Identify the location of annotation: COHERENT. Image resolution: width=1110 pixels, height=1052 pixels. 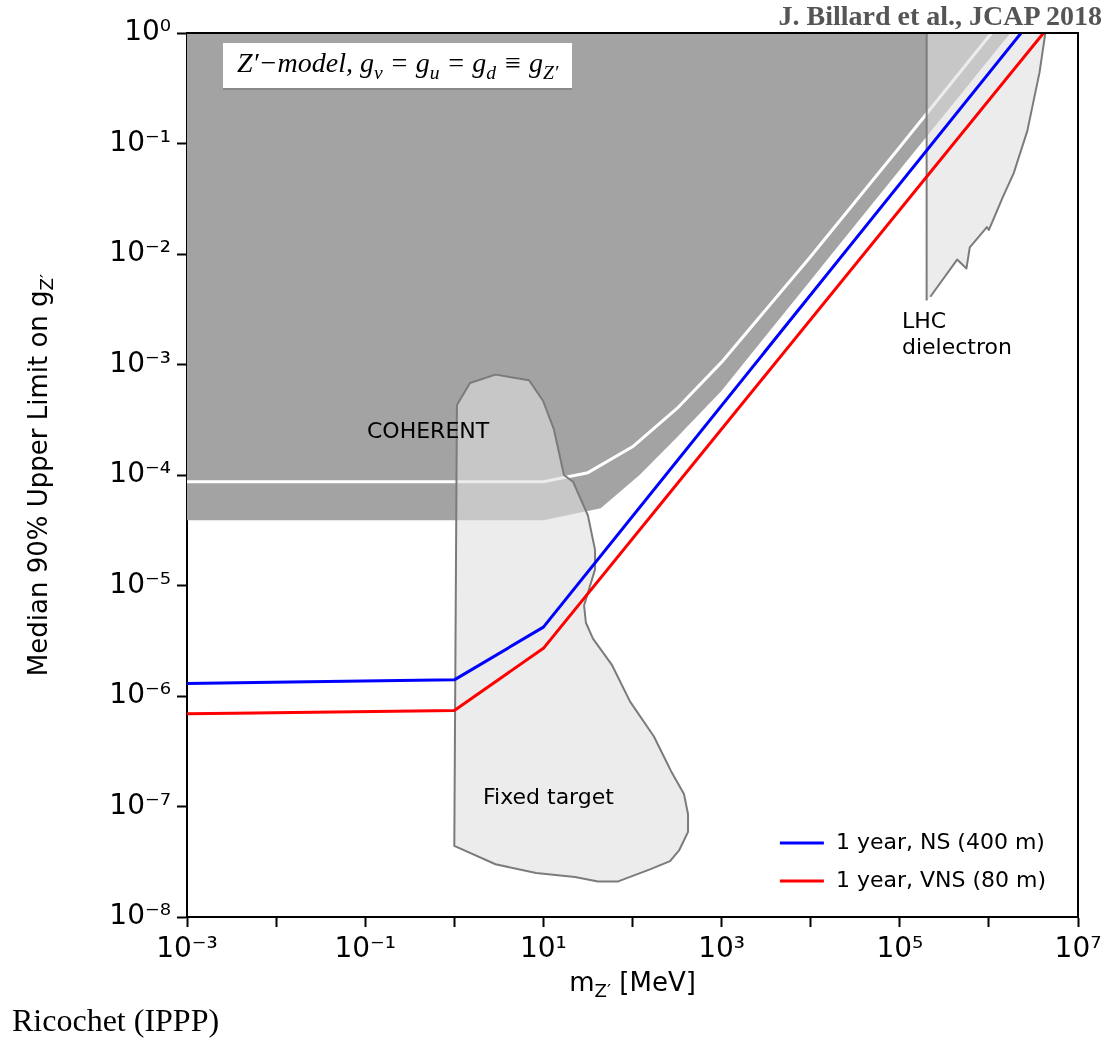
(428, 430).